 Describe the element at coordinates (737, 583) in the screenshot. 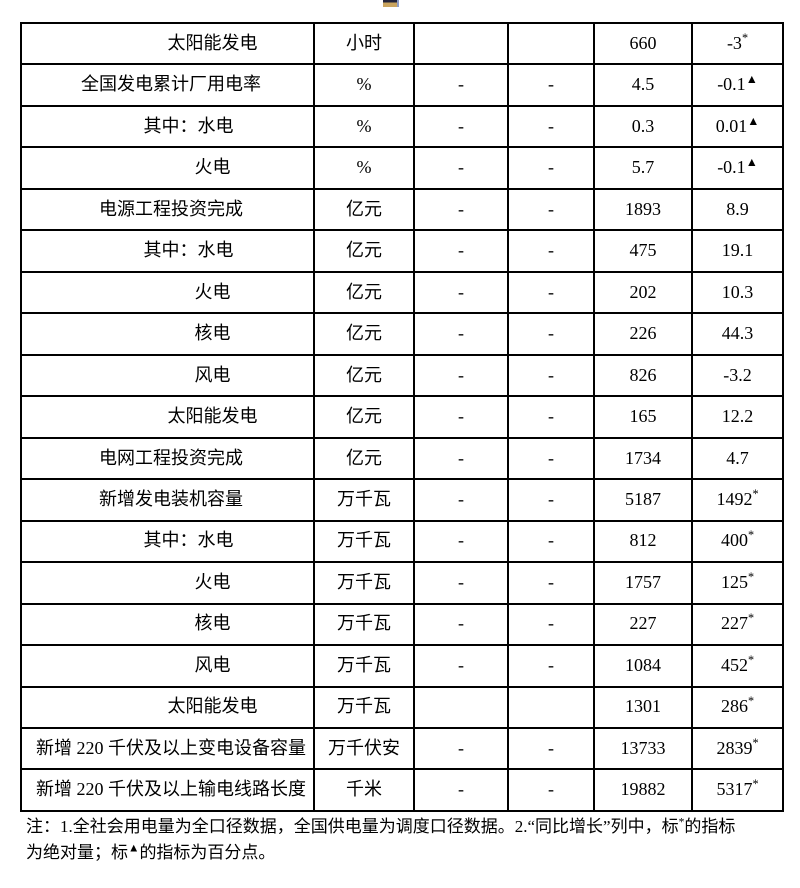

I see `growth-cell: 125*` at that location.